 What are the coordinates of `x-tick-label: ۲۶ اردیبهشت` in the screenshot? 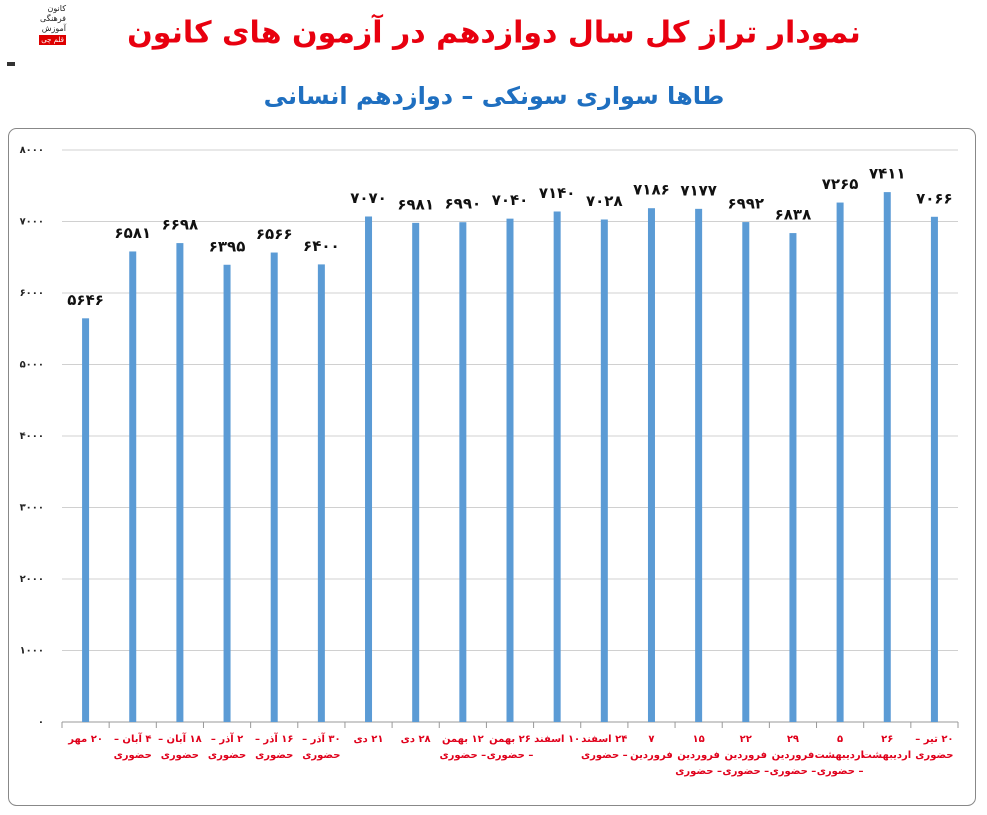 It's located at (886, 747).